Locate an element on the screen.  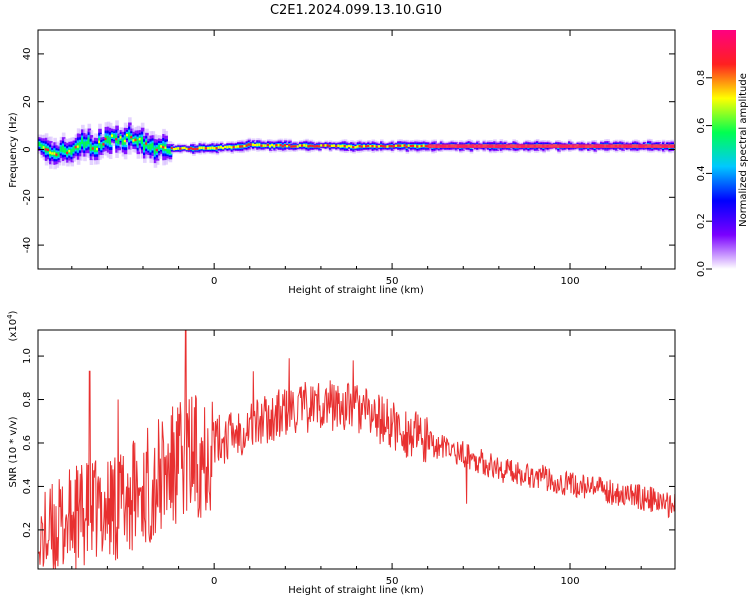
colorbar-tick-label: 0.8 is located at coordinates (701, 78).